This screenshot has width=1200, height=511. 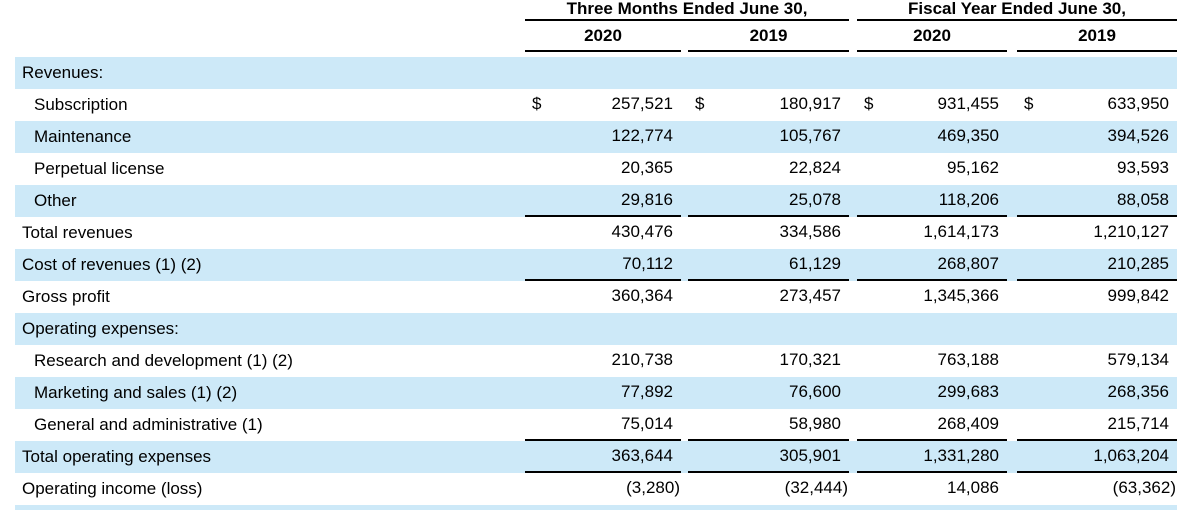 I want to click on cell-value: 999,842, so click(x=1138, y=295).